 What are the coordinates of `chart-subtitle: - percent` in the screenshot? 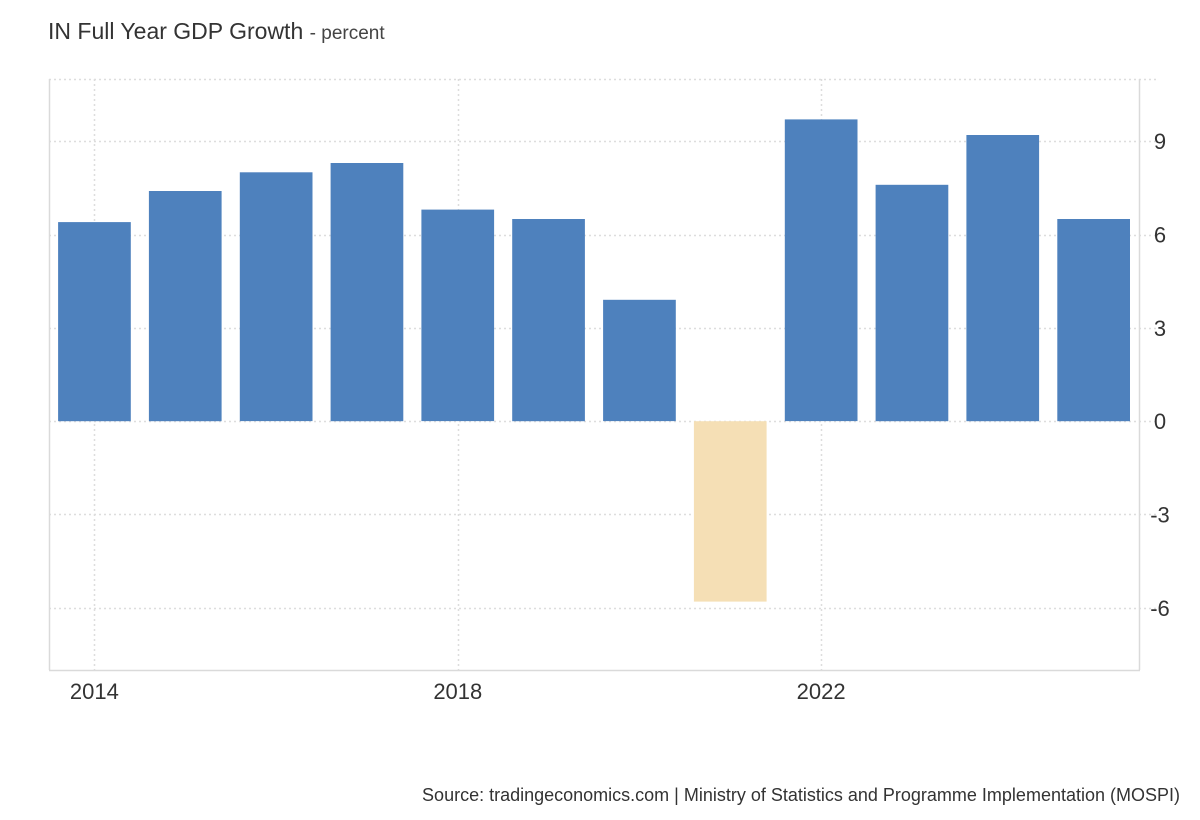 It's located at (347, 33).